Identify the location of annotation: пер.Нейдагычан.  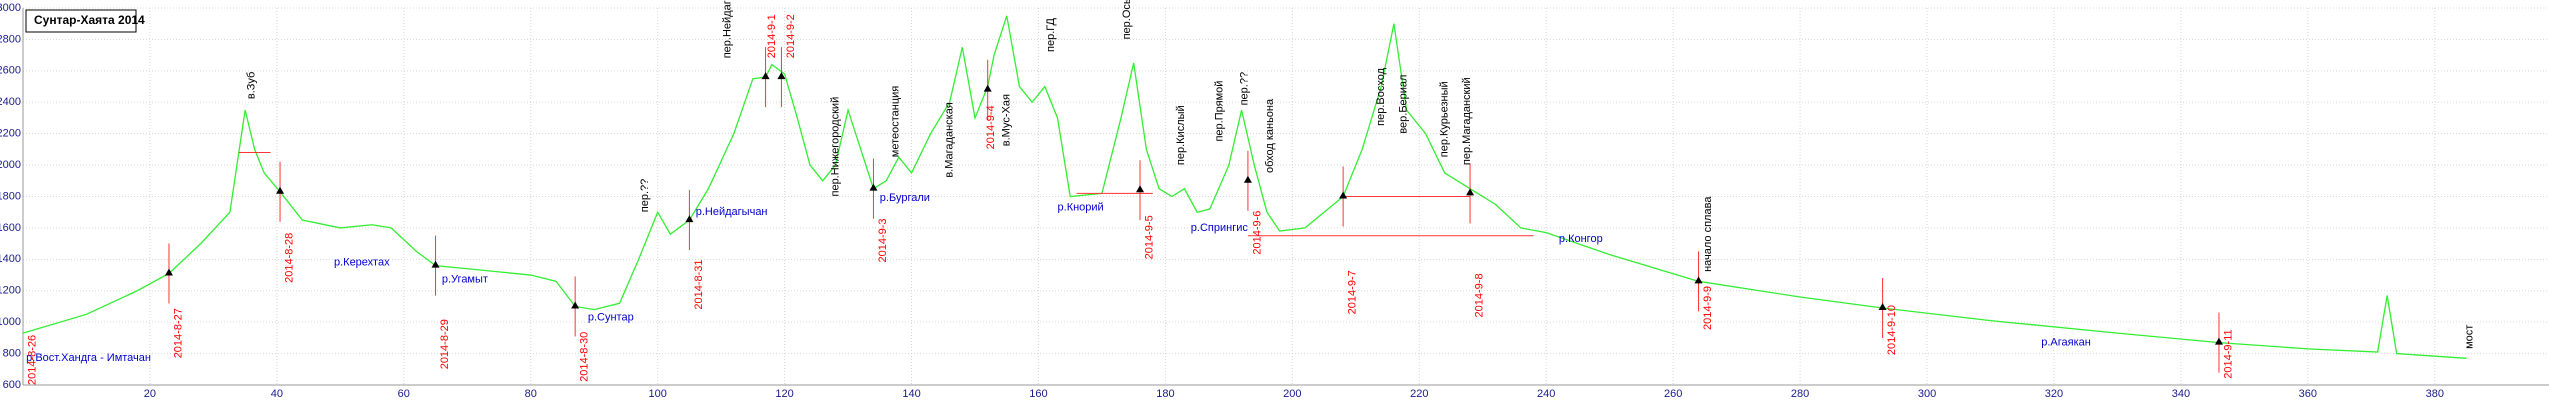
(727, 29).